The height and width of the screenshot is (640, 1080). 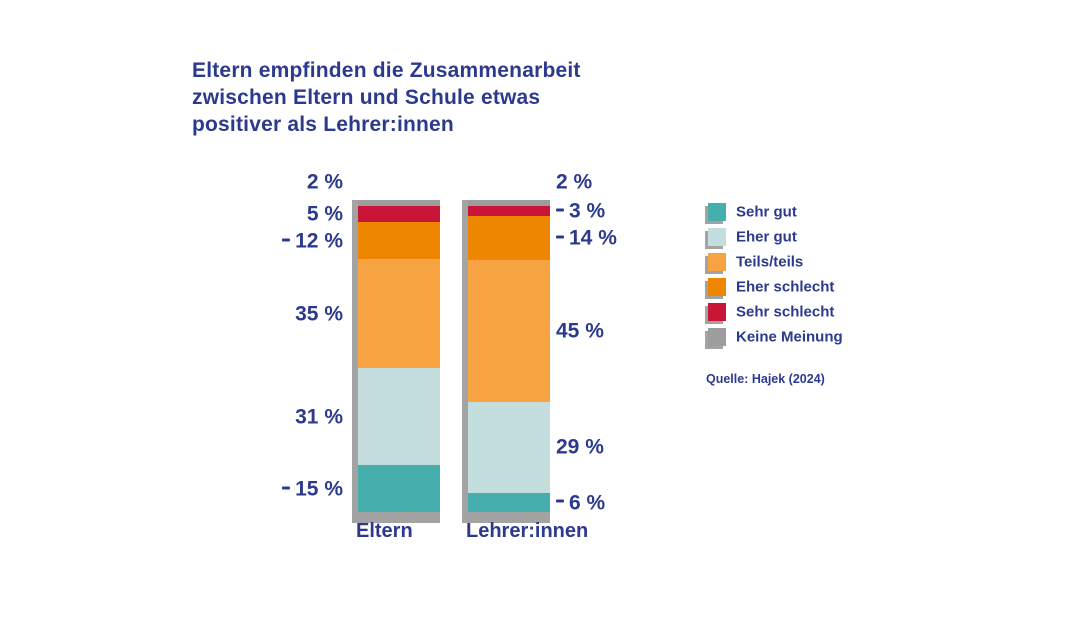 What do you see at coordinates (717, 337) in the screenshot?
I see `legend-swatch-keine-meinung` at bounding box center [717, 337].